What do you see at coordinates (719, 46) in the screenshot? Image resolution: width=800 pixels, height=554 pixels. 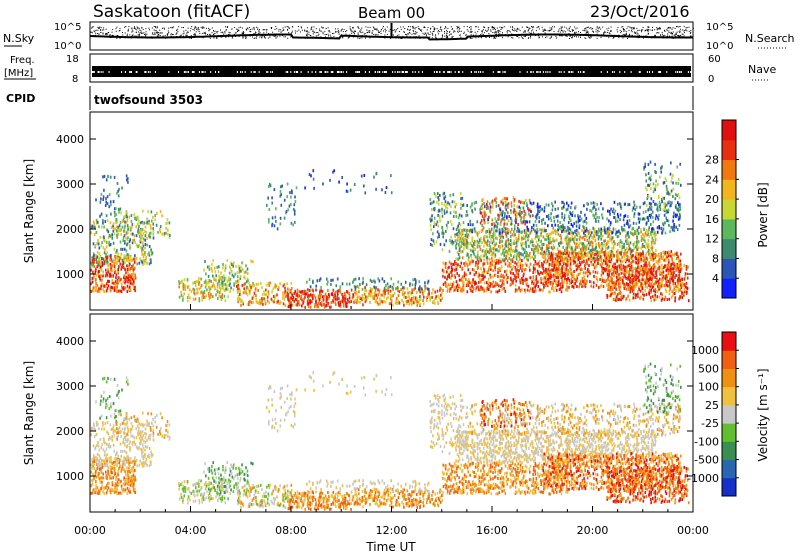 I see `noise-right-tick-bottom: 10^0` at bounding box center [719, 46].